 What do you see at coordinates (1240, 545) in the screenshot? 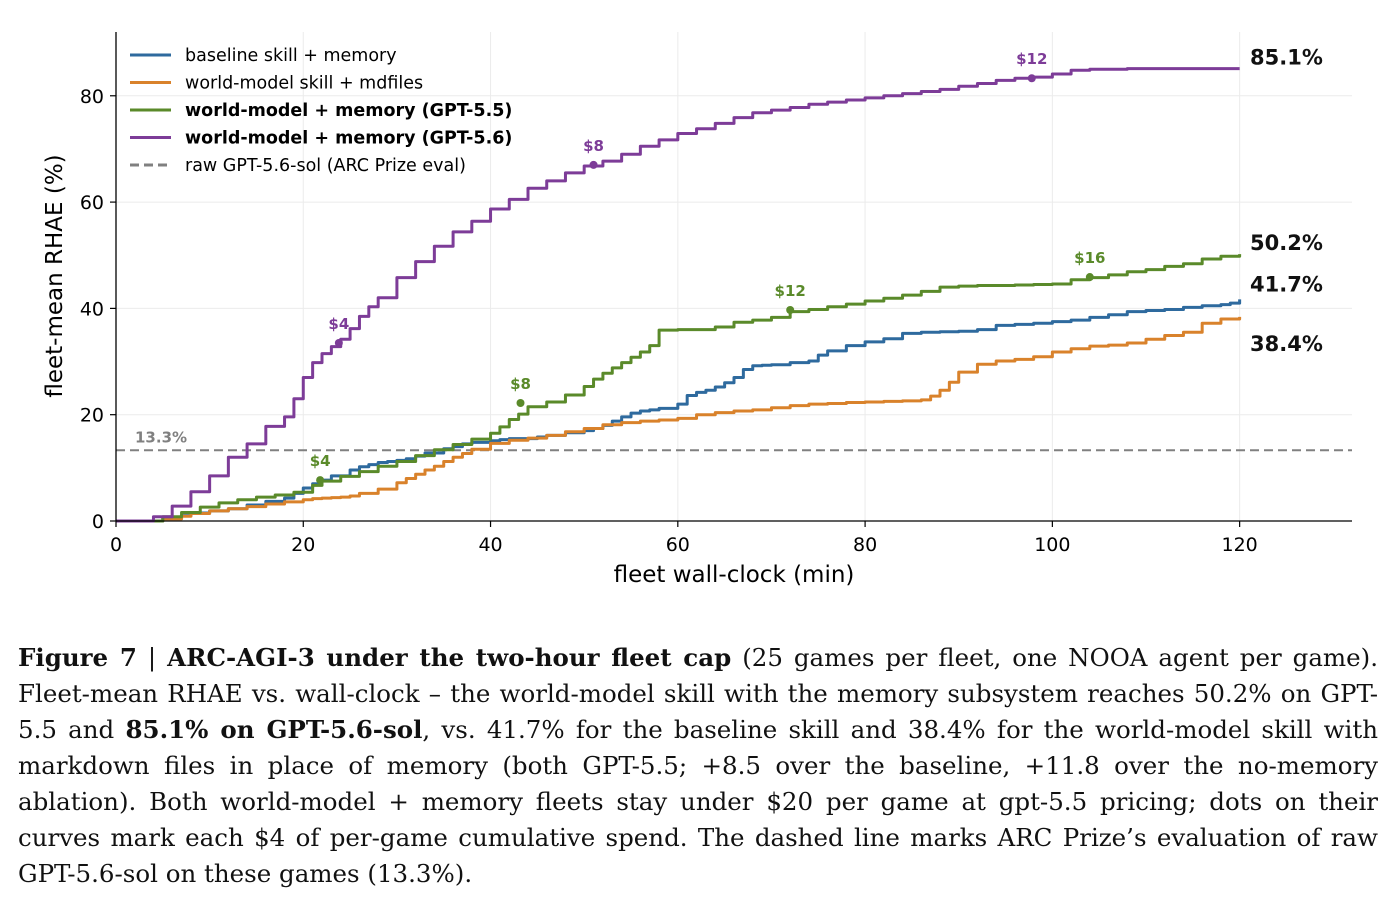
I see `x-tick-label: 120` at bounding box center [1240, 545].